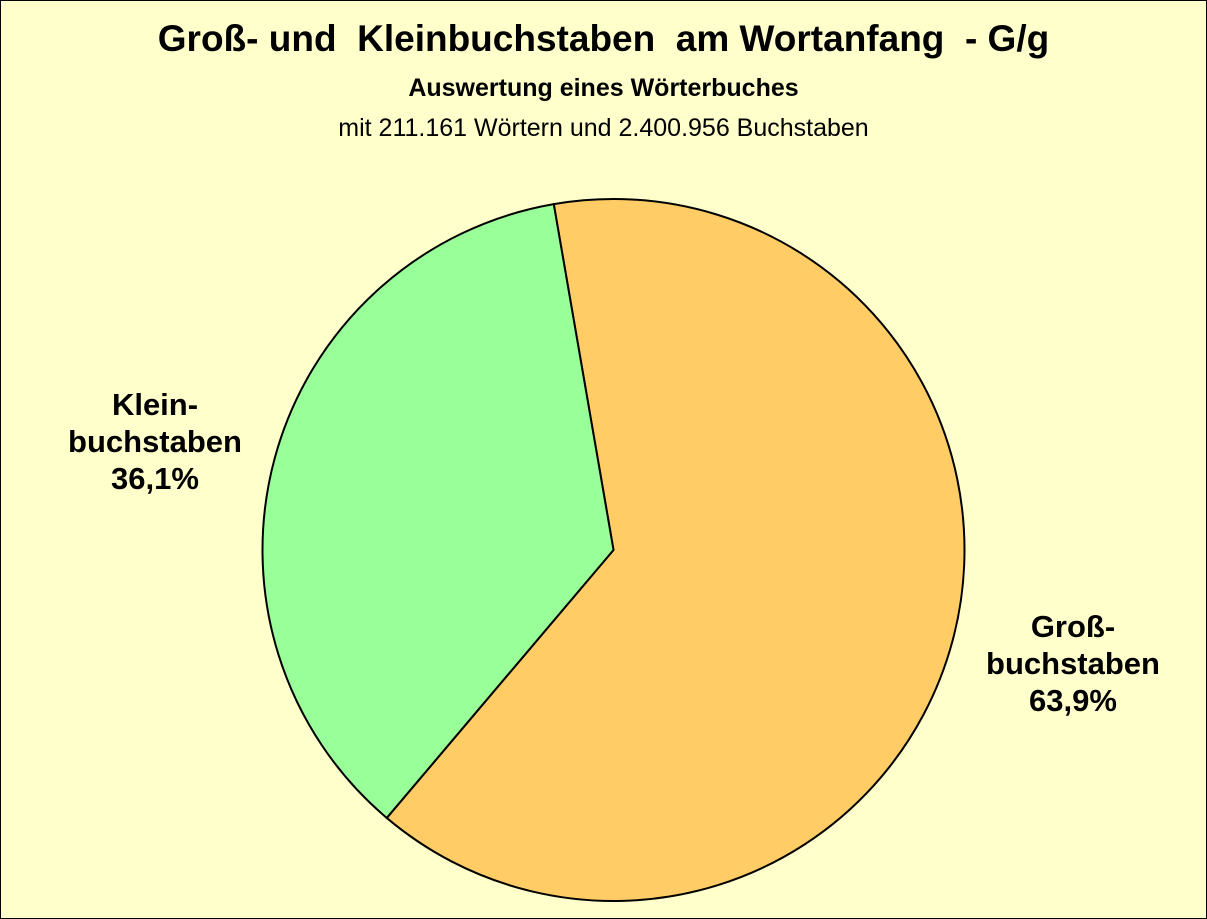 The width and height of the screenshot is (1207, 919). What do you see at coordinates (603, 88) in the screenshot?
I see `chart-subtitle: Auswertung eines Wörterbuches` at bounding box center [603, 88].